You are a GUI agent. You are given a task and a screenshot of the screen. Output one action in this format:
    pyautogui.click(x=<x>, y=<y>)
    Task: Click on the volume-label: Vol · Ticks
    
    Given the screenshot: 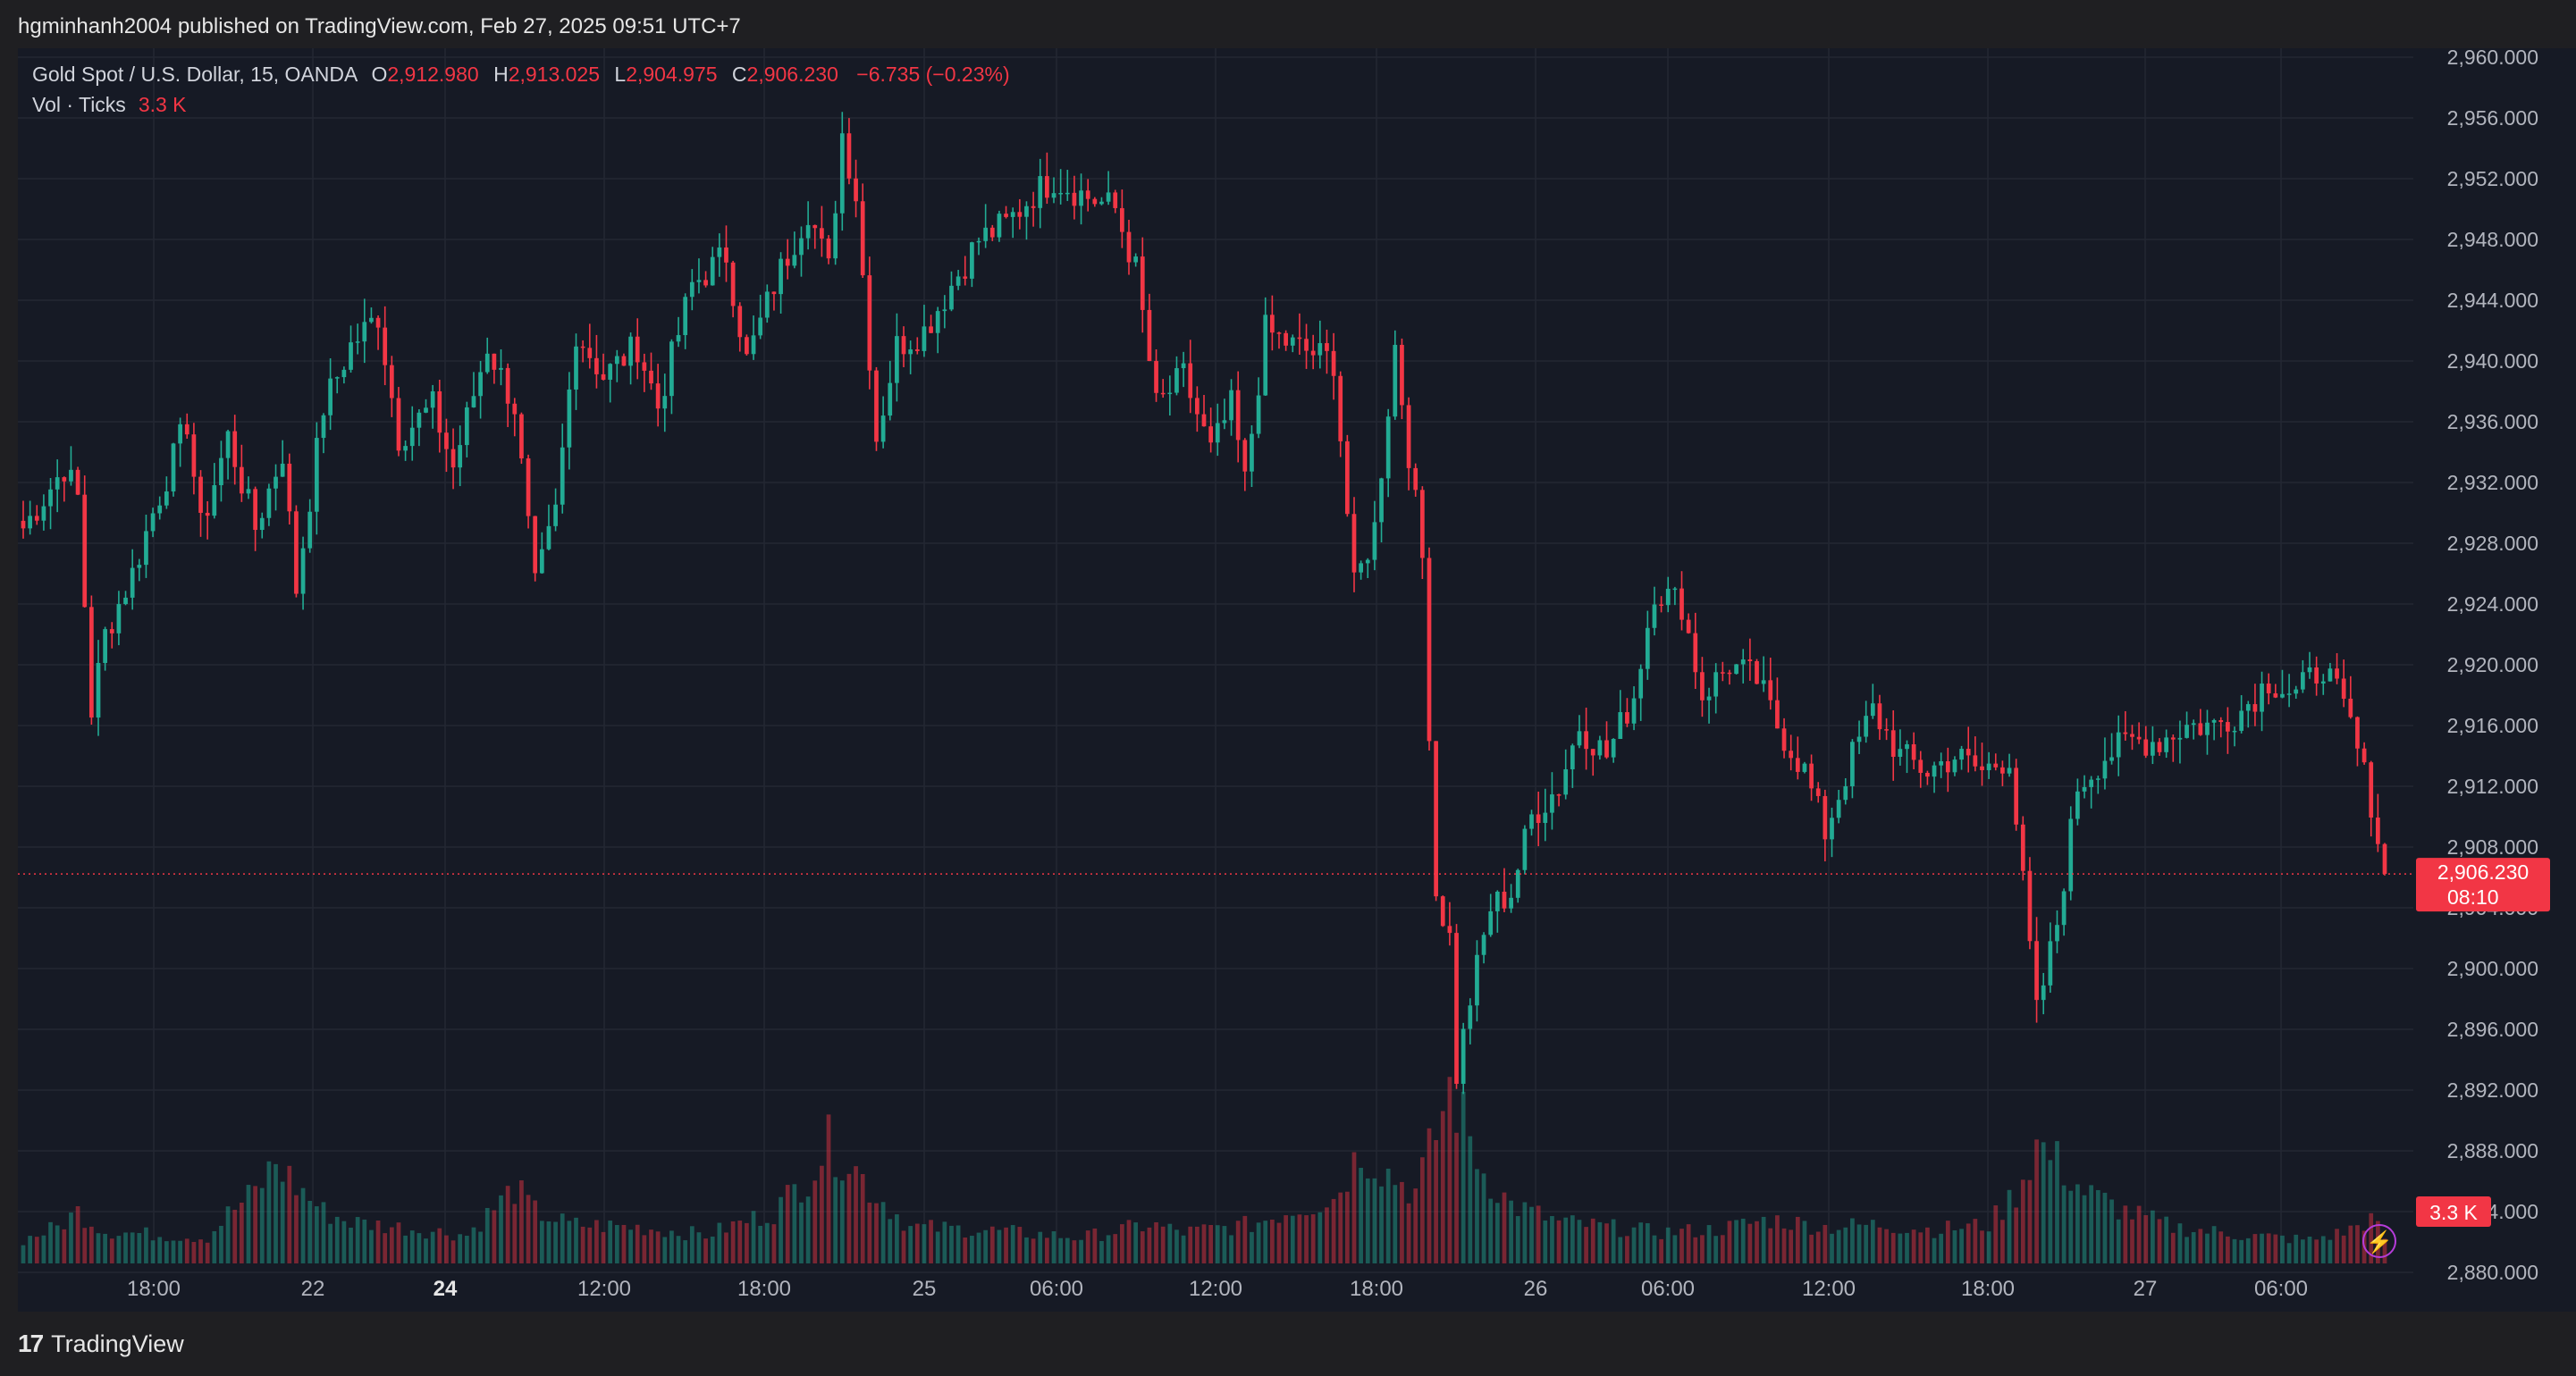 What is the action you would take?
    pyautogui.click(x=79, y=104)
    